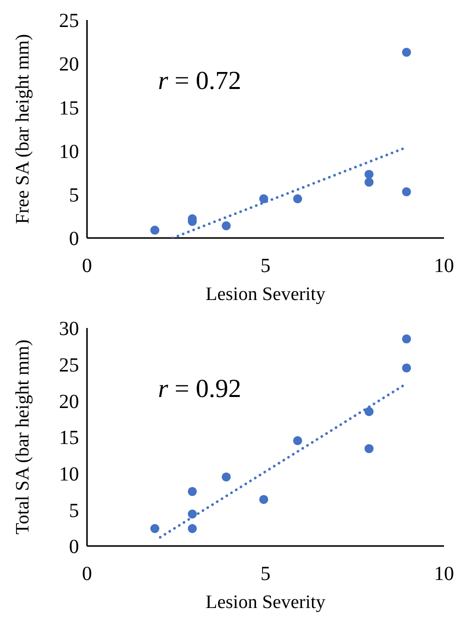 The image size is (458, 628). I want to click on y-axis-title: Total SA (bar height mm), so click(23, 437).